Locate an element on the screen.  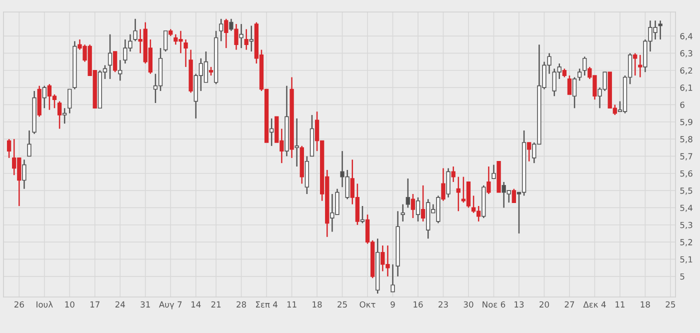
x-tick-label: 9 is located at coordinates (392, 304).